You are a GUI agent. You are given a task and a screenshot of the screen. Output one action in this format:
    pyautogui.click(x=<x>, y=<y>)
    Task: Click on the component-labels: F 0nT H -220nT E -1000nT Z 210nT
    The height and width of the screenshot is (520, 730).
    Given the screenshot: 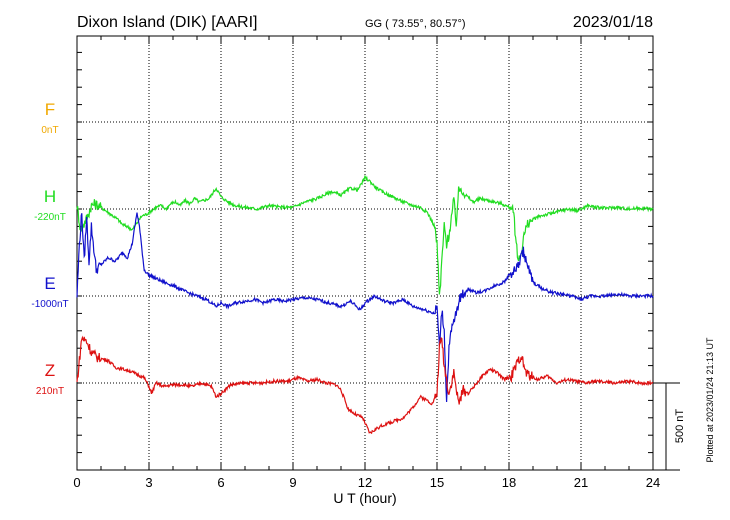 What is the action you would take?
    pyautogui.click(x=49, y=248)
    